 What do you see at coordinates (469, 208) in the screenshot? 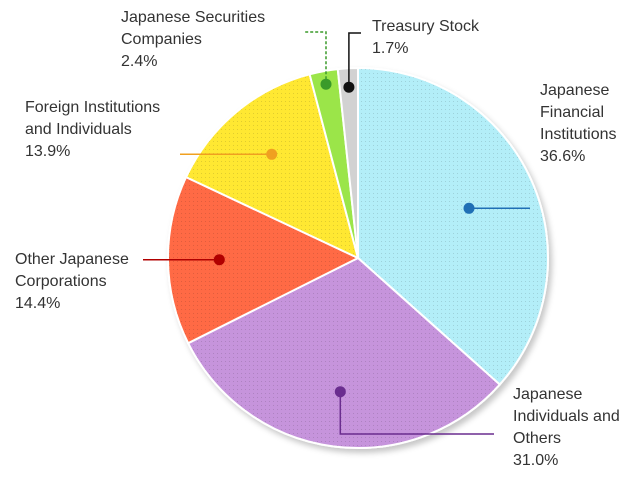
I see `leader-marker-japanese-financial-institutions` at bounding box center [469, 208].